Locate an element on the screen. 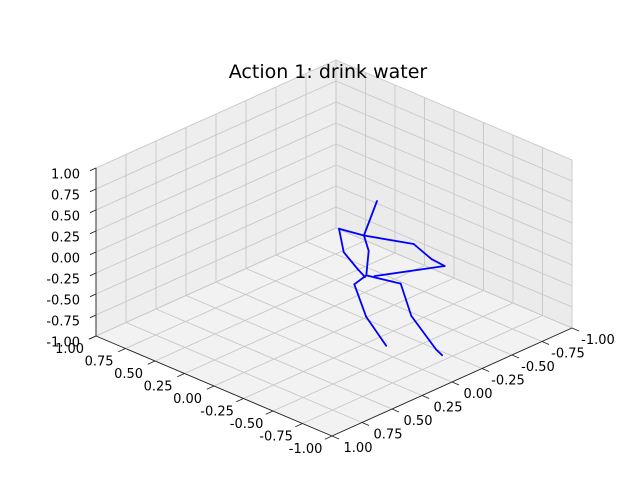 This screenshot has width=640, height=480. z-tick-label-1: -0.75 is located at coordinates (63, 321).